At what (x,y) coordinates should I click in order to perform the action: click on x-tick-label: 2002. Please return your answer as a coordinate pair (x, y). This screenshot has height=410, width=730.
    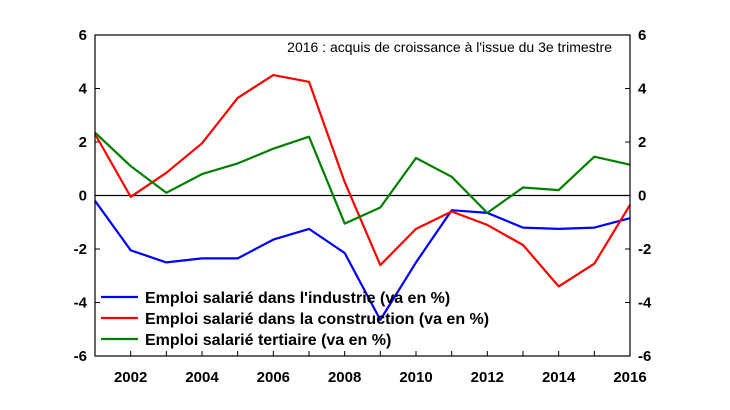
    Looking at the image, I should click on (130, 377).